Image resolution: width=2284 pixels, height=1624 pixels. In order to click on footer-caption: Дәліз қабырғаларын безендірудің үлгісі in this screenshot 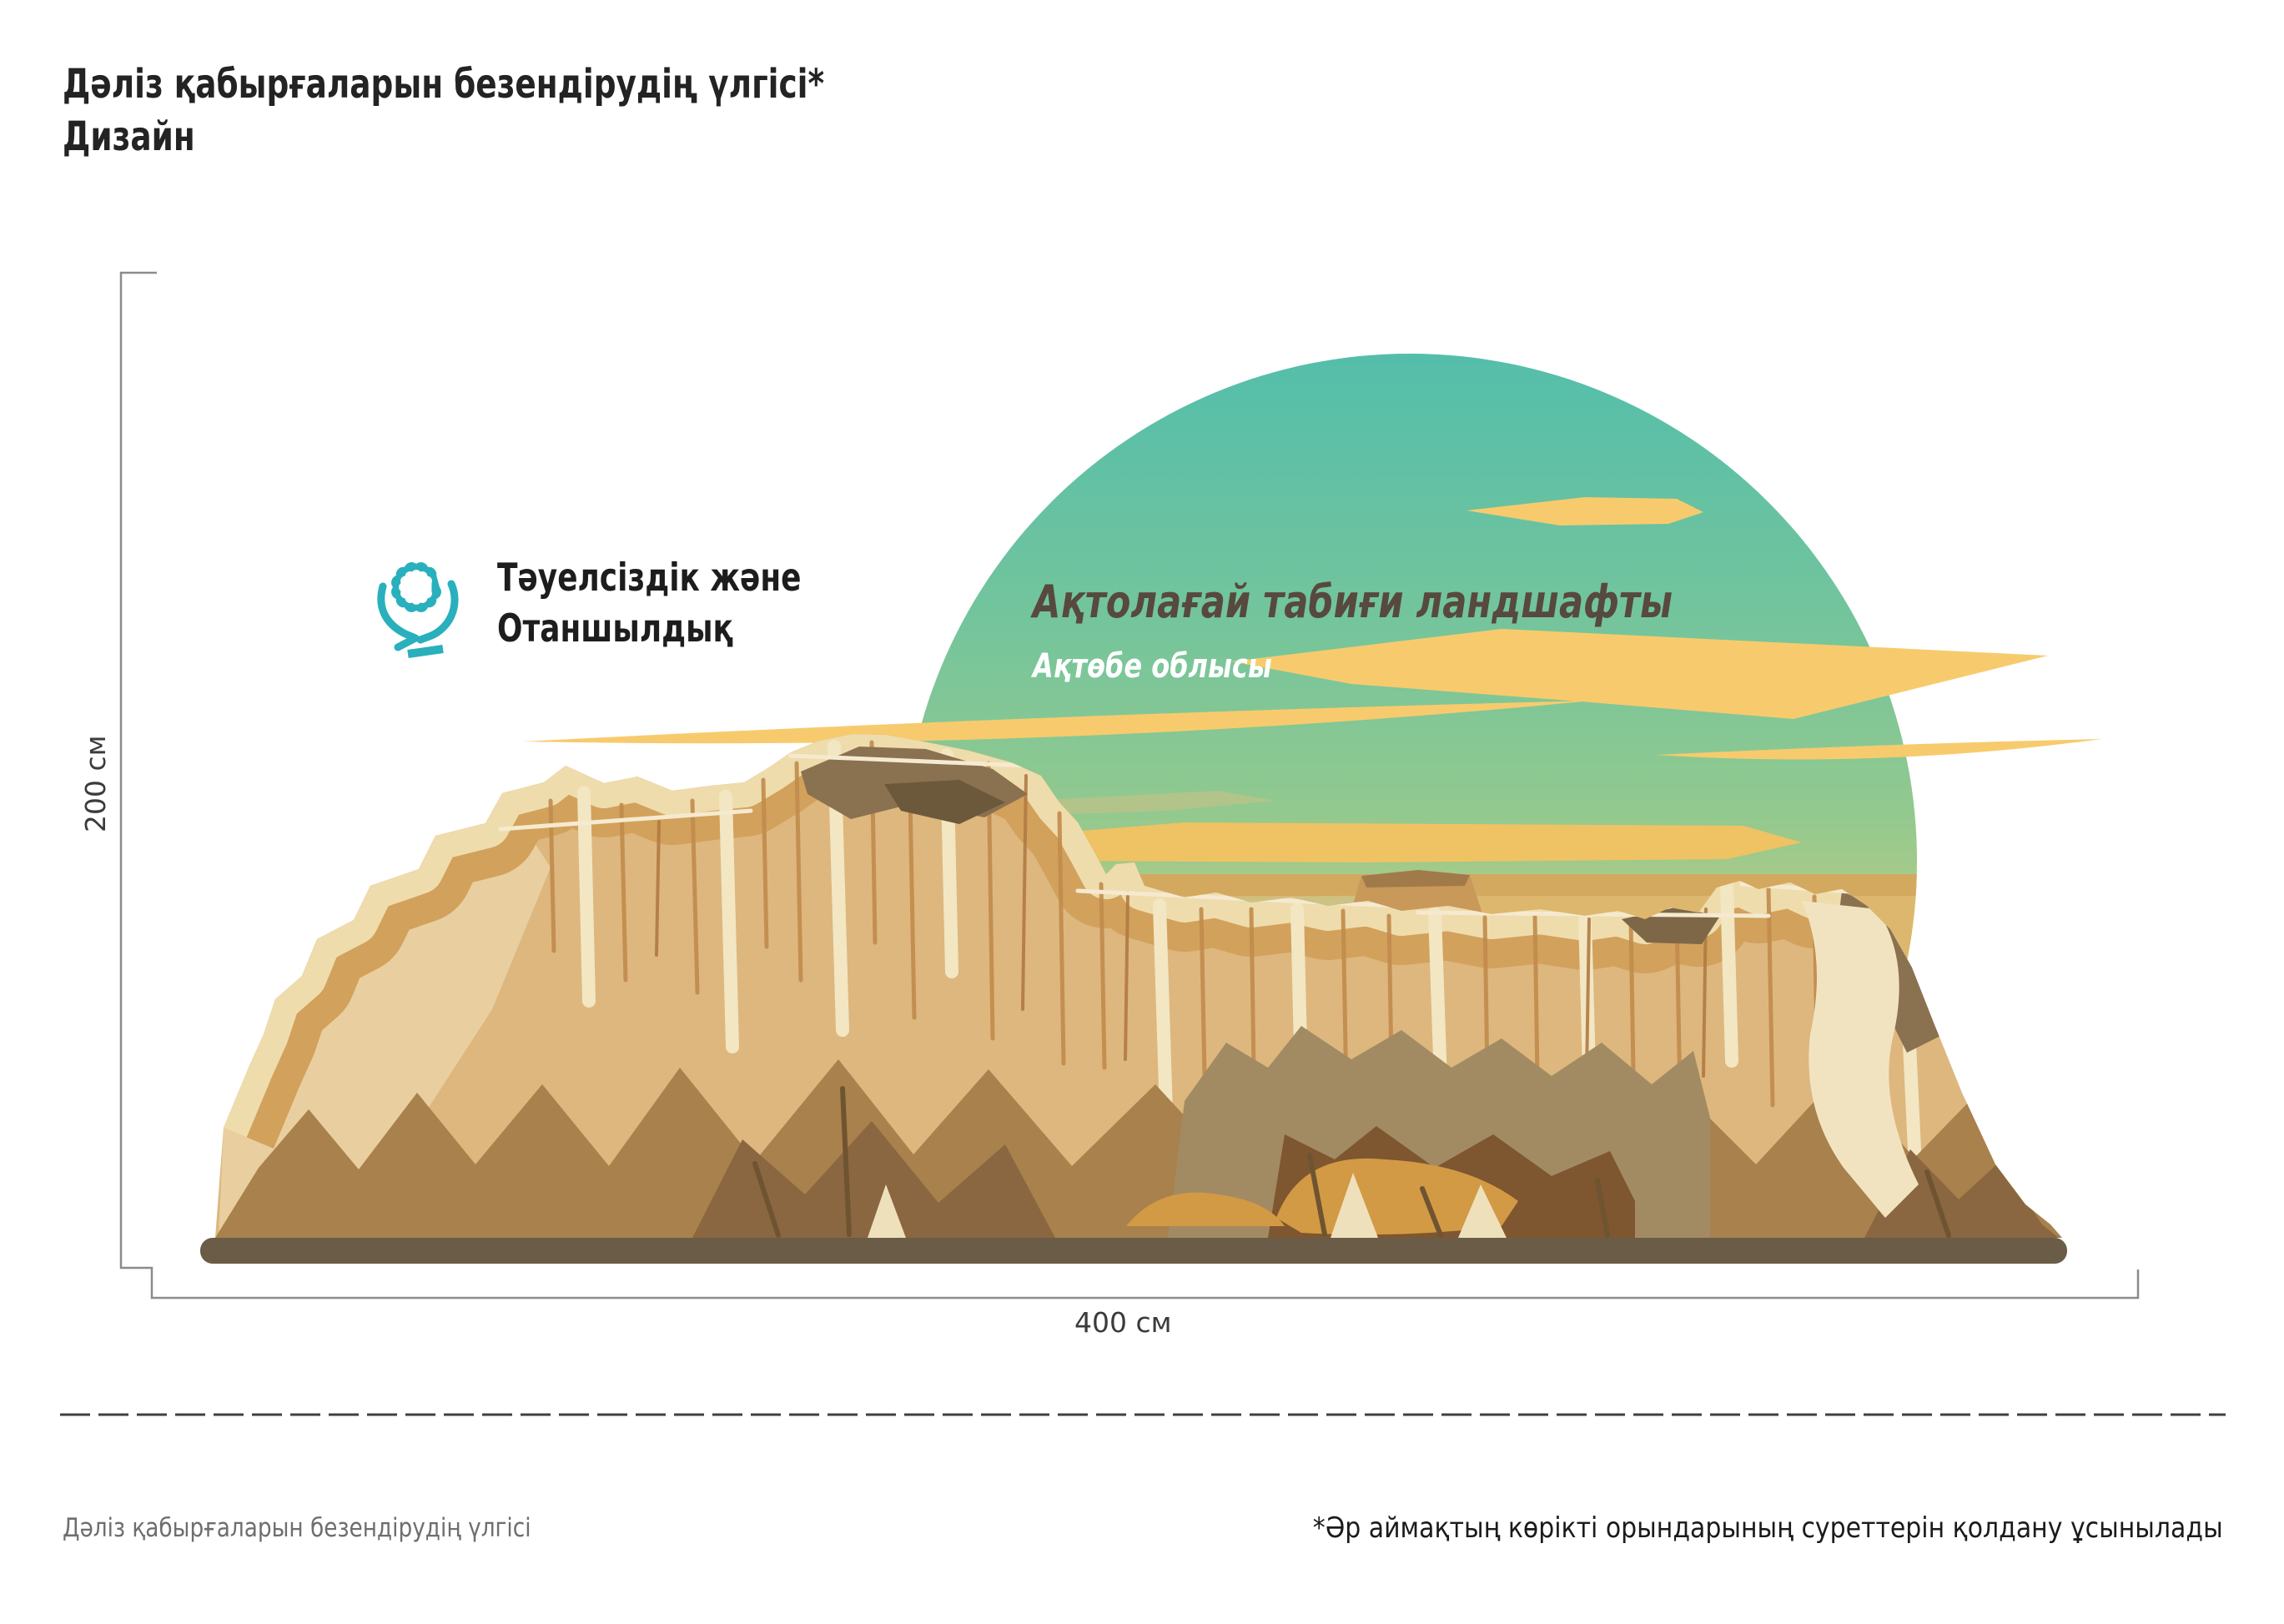, I will do `click(297, 1528)`.